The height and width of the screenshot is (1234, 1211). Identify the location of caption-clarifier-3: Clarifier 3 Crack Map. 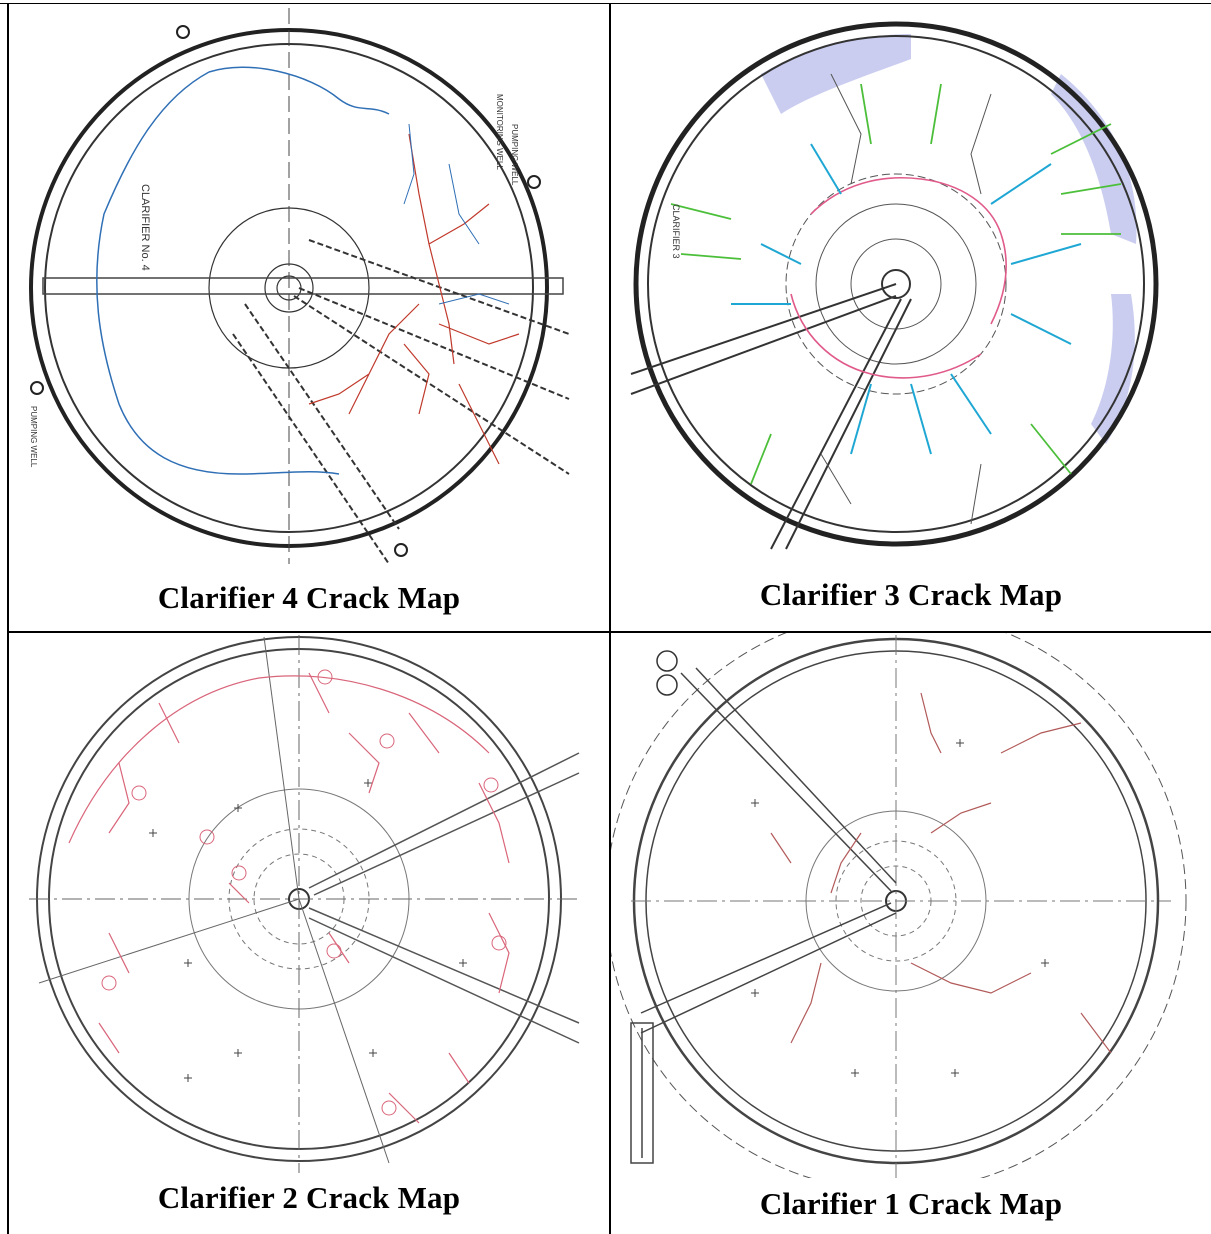
(911, 594).